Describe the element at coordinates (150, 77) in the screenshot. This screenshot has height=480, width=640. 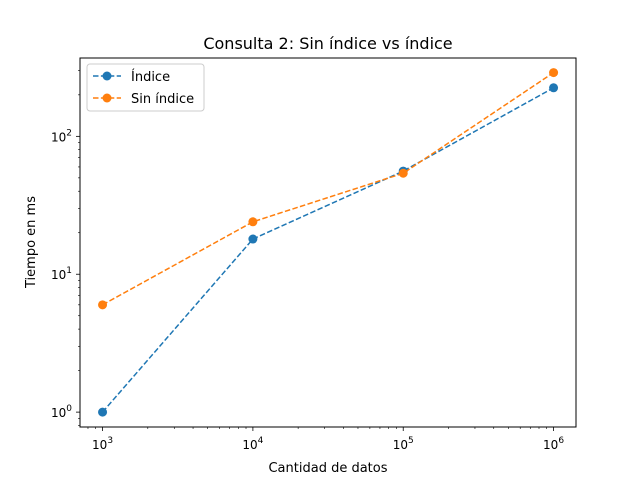
I see `legend-label: Índice` at that location.